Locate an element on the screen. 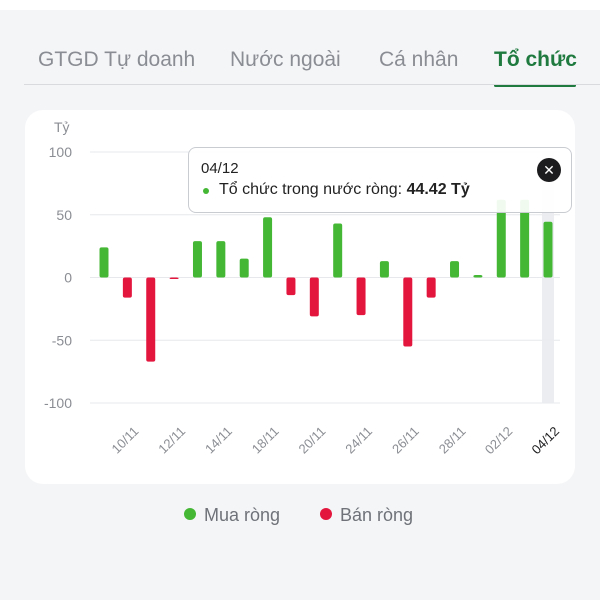 The width and height of the screenshot is (600, 600). legend-buy-dot is located at coordinates (190, 514).